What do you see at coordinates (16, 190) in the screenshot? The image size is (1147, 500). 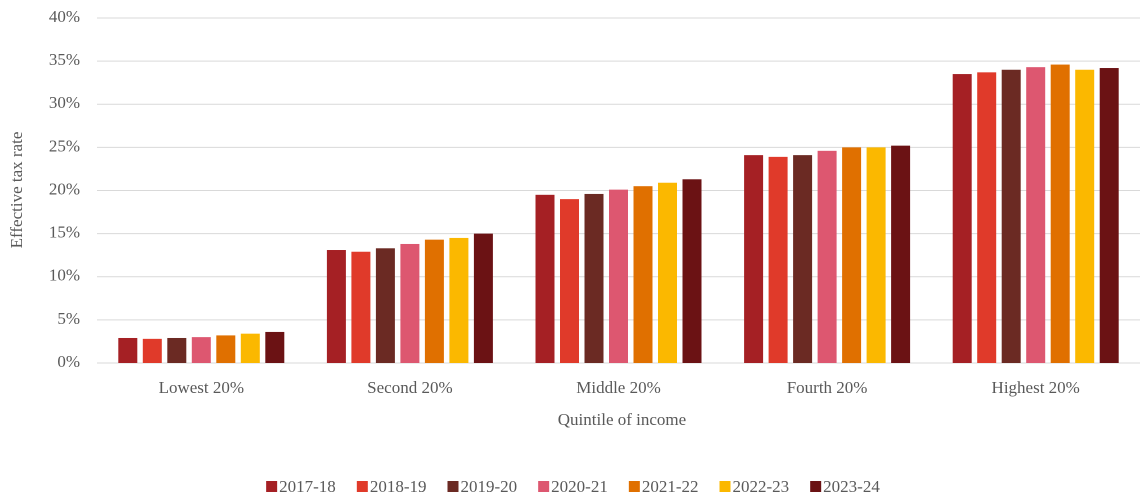 I see `y-axis-title: Effective tax rate` at bounding box center [16, 190].